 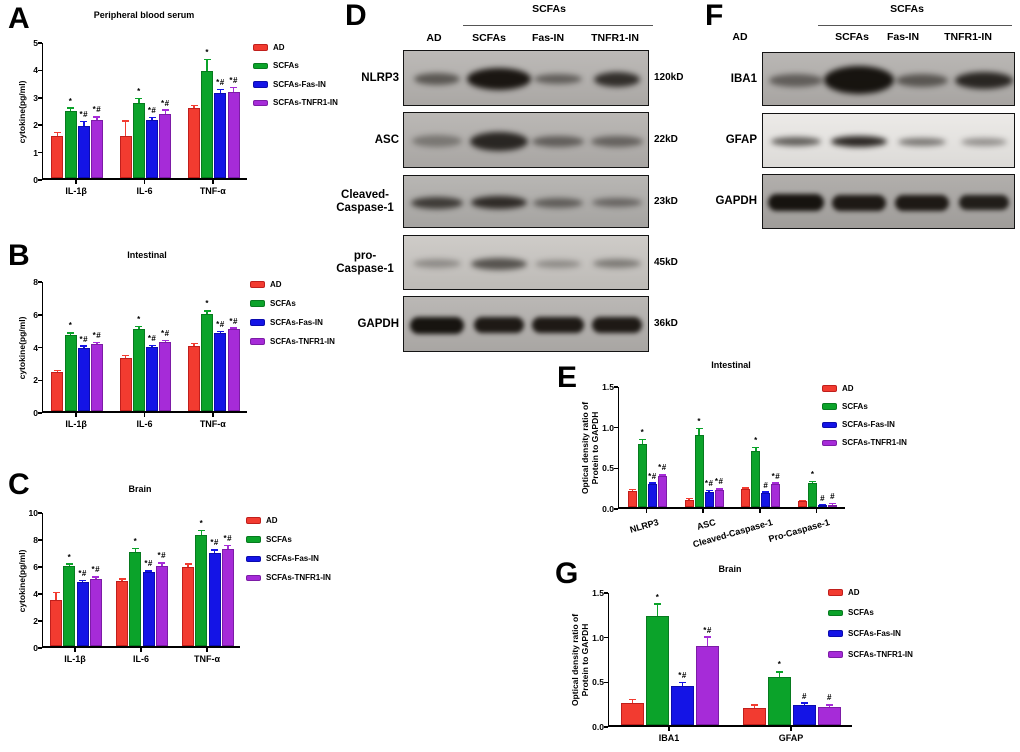 I want to click on chart-g-xcat-0: IBA1, so click(x=669, y=738).